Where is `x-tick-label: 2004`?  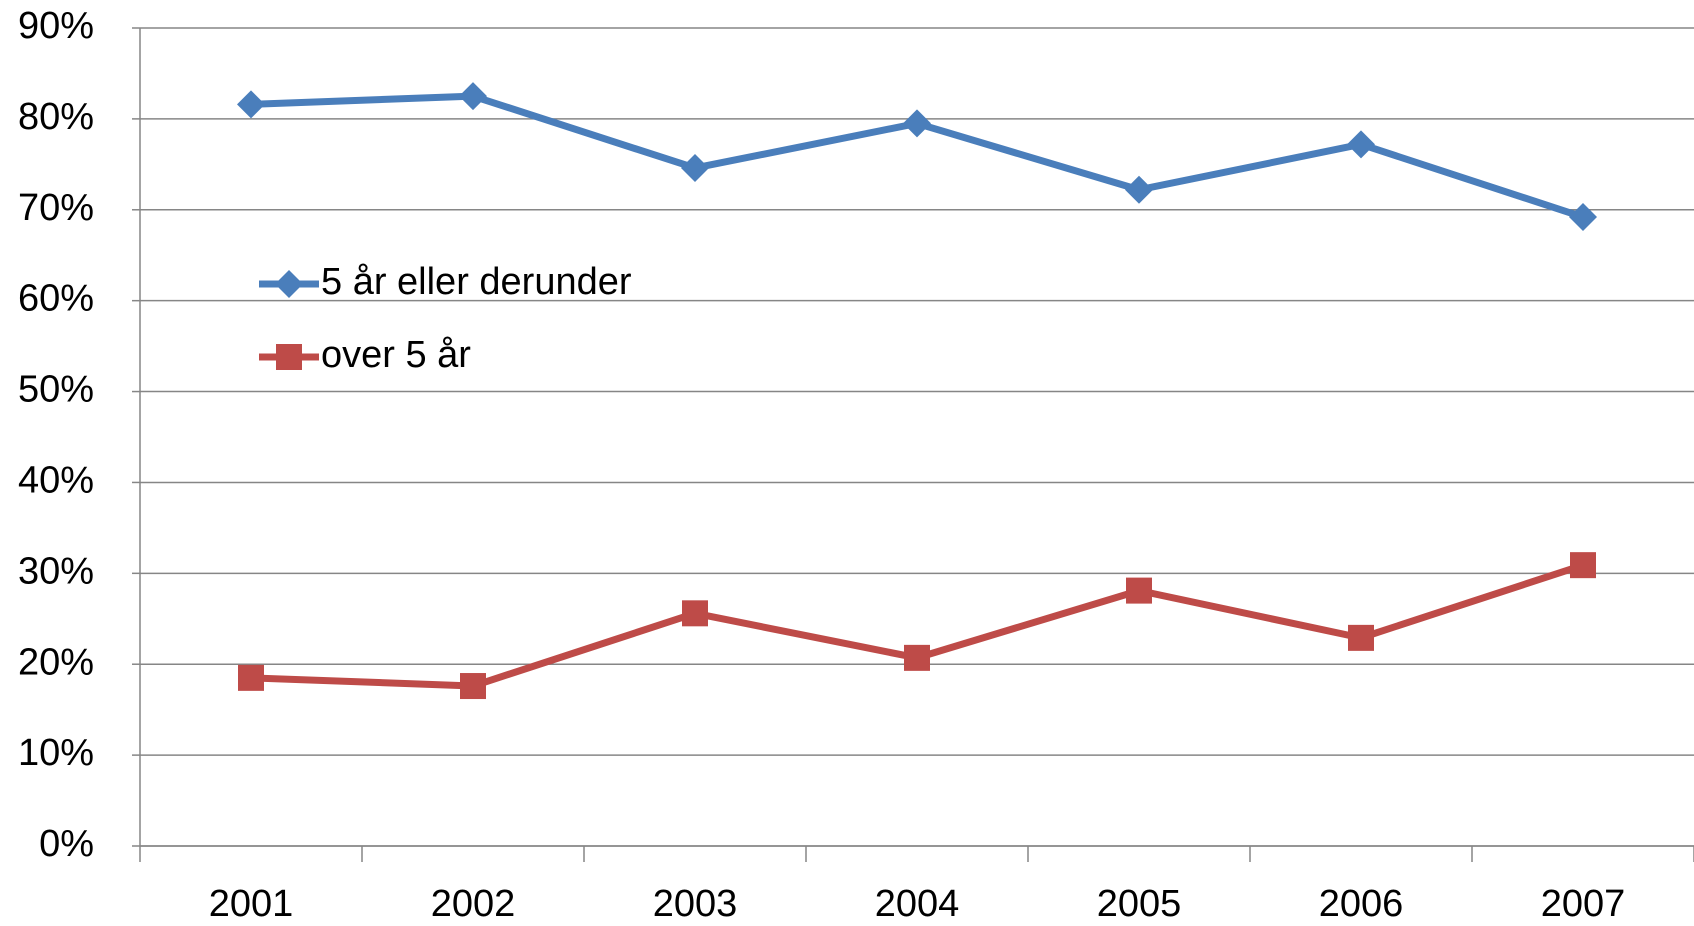 x-tick-label: 2004 is located at coordinates (917, 904).